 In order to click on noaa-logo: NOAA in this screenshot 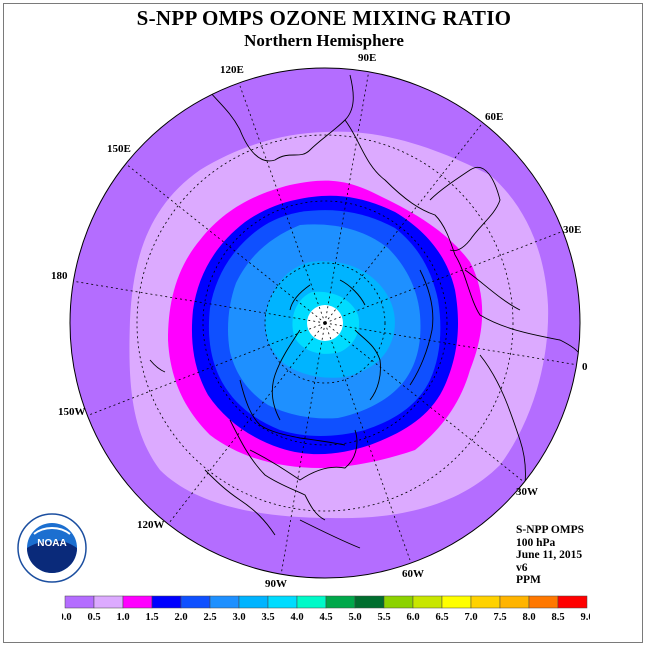, I will do `click(52, 548)`.